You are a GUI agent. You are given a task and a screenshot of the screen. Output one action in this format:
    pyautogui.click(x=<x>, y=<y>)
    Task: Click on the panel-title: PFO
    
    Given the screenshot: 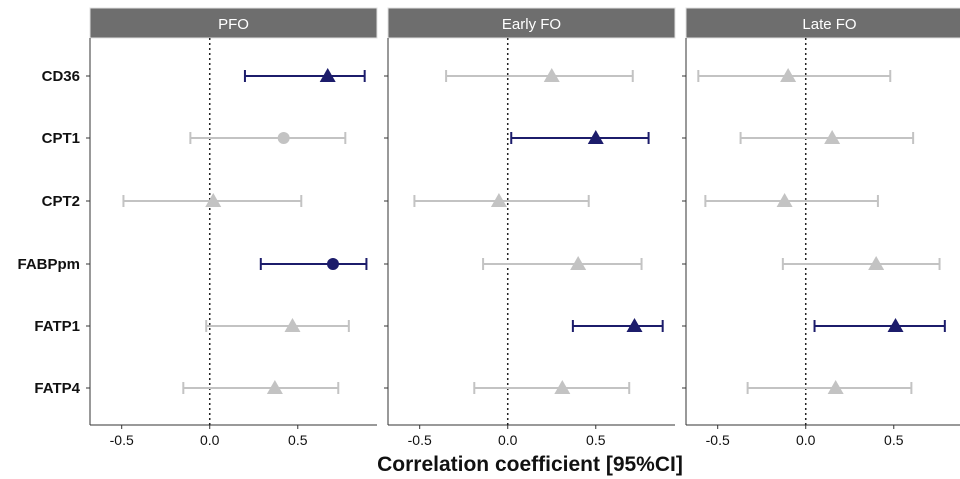 What is the action you would take?
    pyautogui.click(x=233, y=24)
    